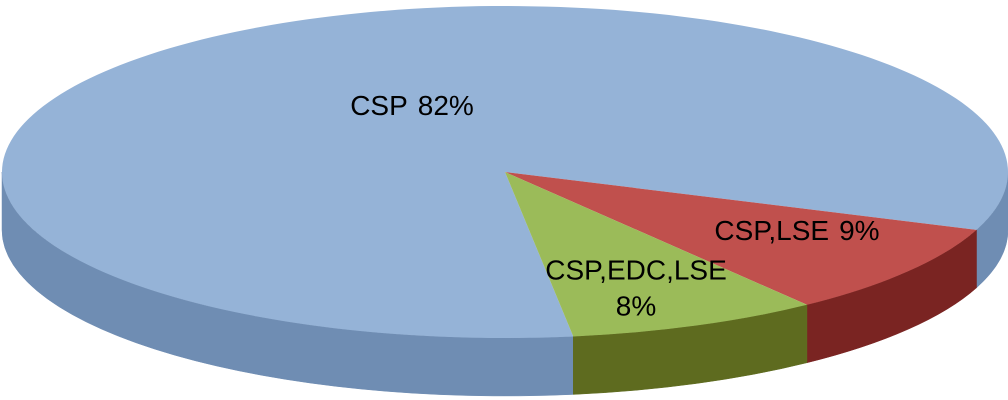 Image resolution: width=1008 pixels, height=400 pixels. I want to click on slice-category: CSP, so click(379, 105).